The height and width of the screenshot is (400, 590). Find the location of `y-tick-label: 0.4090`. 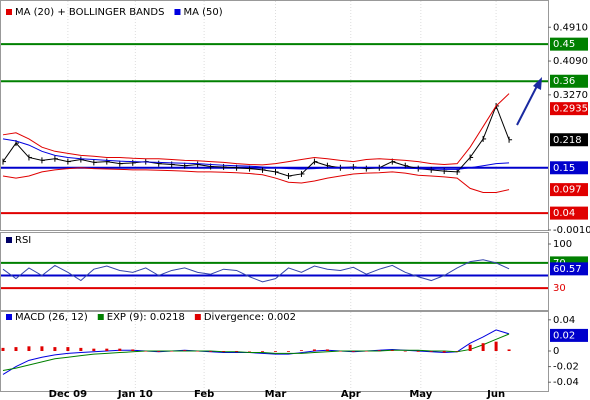

y-tick-label: 0.4090 is located at coordinates (570, 61).